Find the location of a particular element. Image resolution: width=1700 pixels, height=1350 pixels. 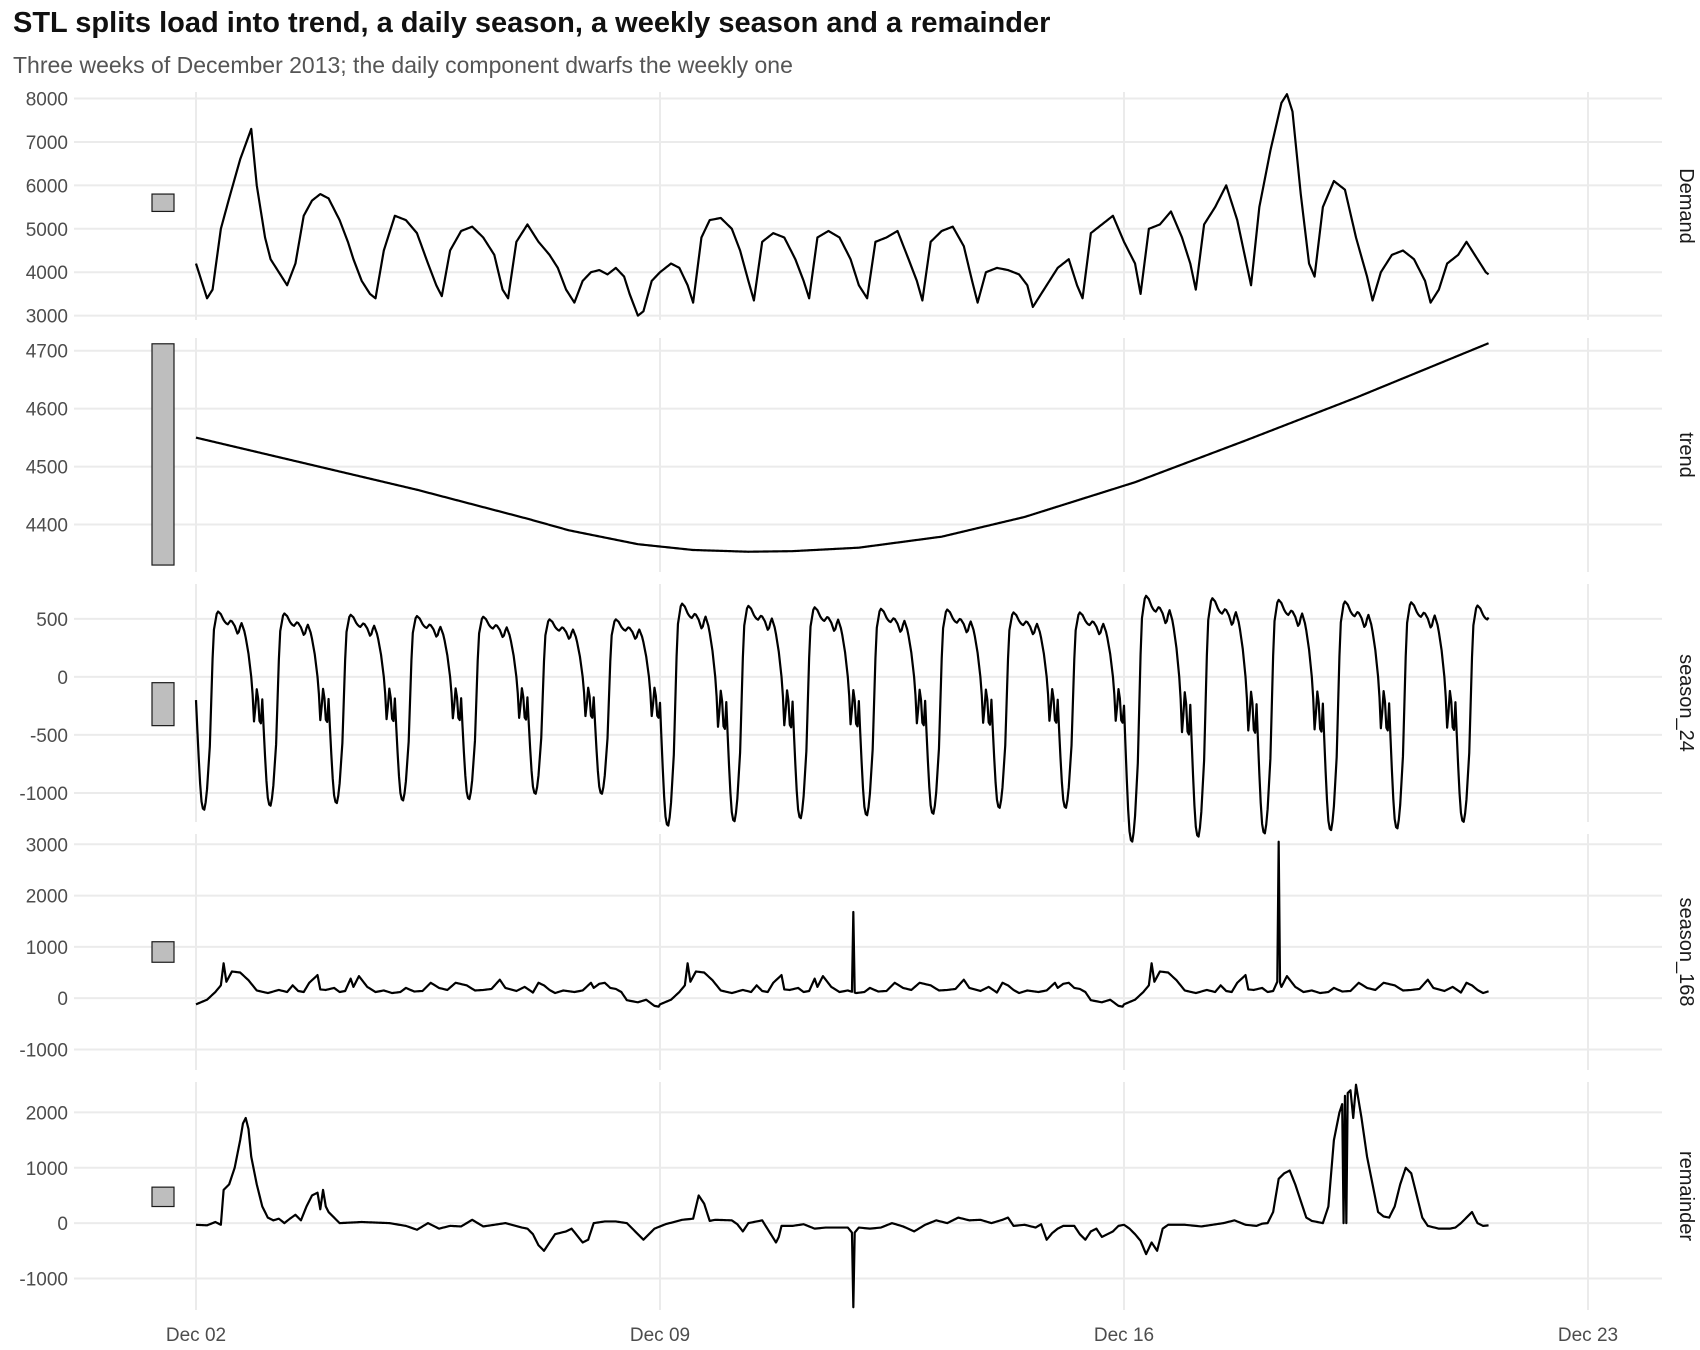

panel-strip-label: Demand is located at coordinates (1686, 206).